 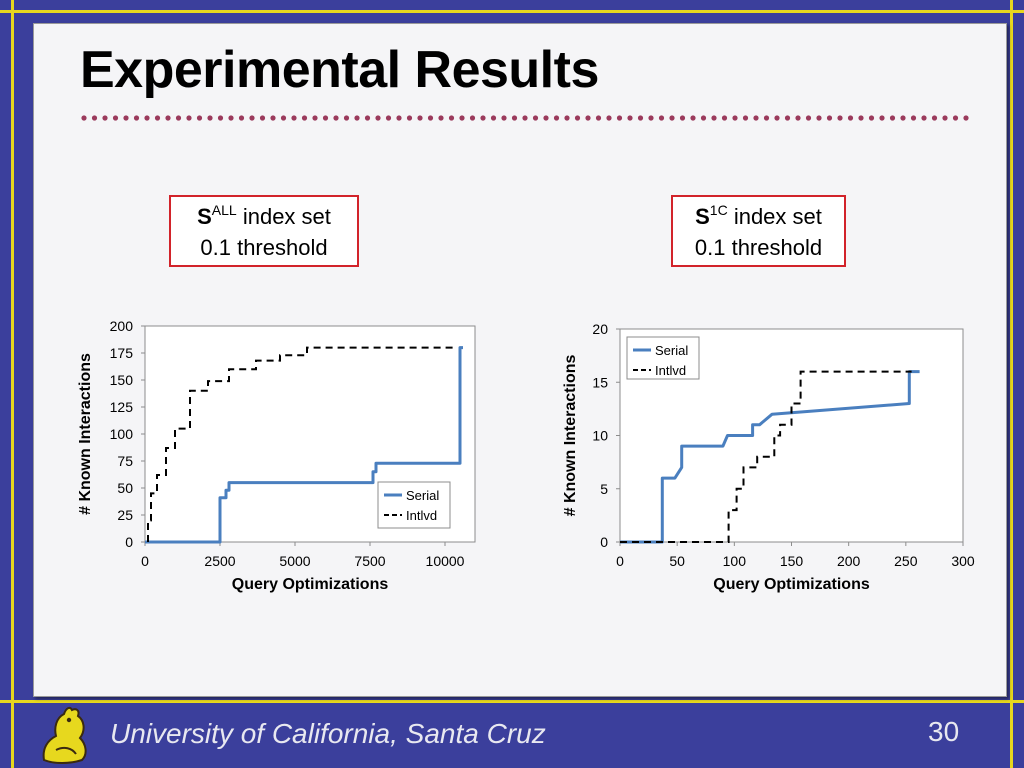 What do you see at coordinates (328, 733) in the screenshot?
I see `footer-institution: University of California, Santa Cruz` at bounding box center [328, 733].